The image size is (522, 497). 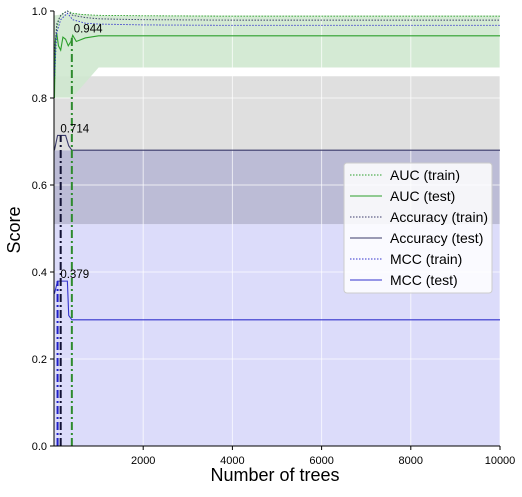 I want to click on y-axis-label: Score, so click(x=14, y=229).